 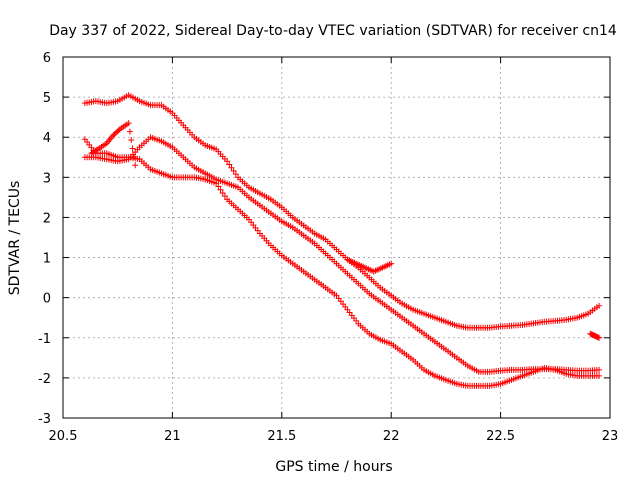 I want to click on y-tick-label: 2, so click(x=47, y=218).